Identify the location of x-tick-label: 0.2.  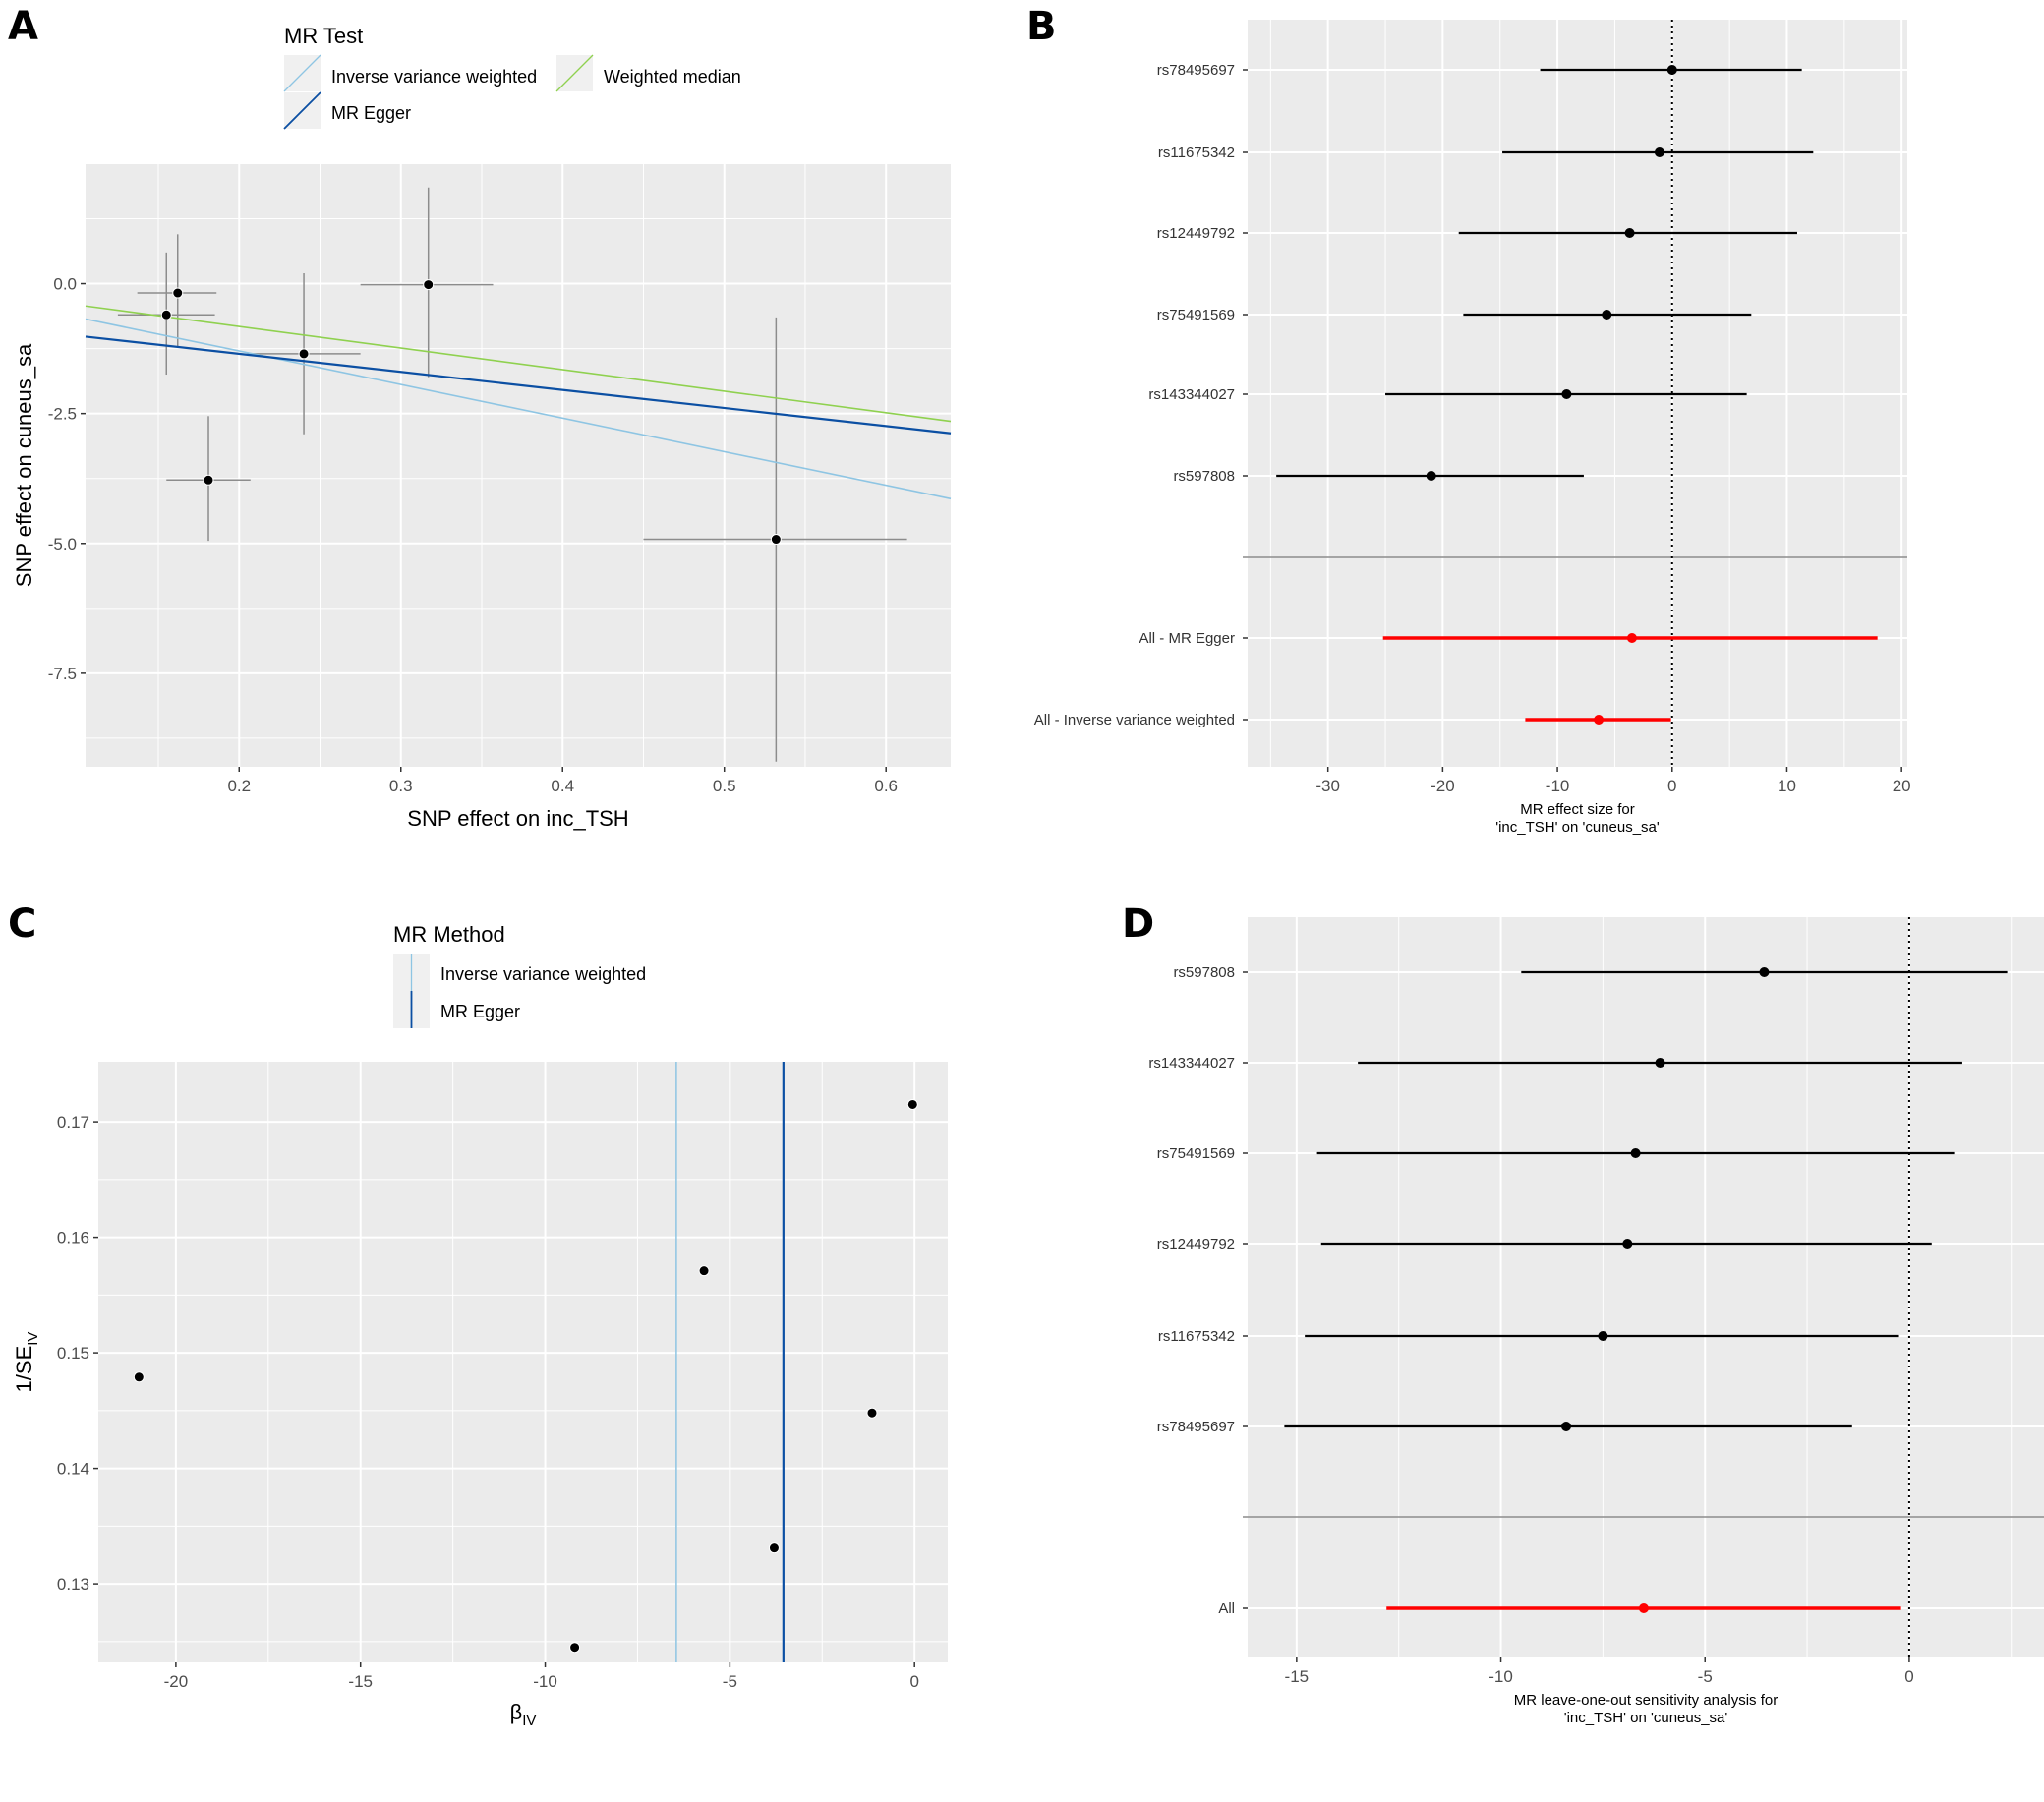
(239, 786).